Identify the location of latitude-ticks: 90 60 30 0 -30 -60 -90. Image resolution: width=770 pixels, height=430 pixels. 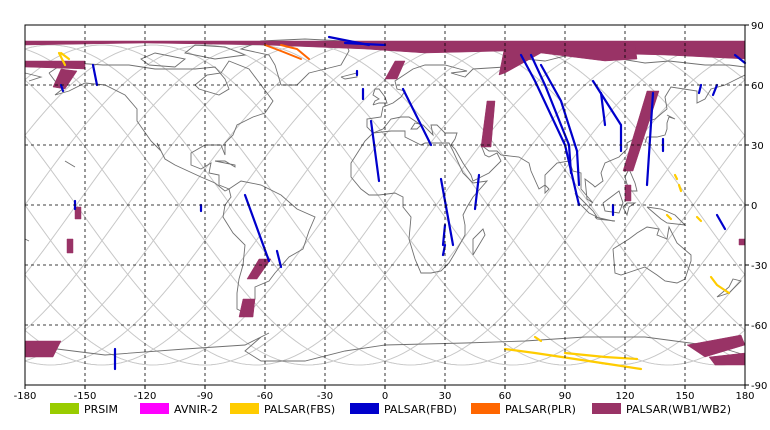
(756, 206).